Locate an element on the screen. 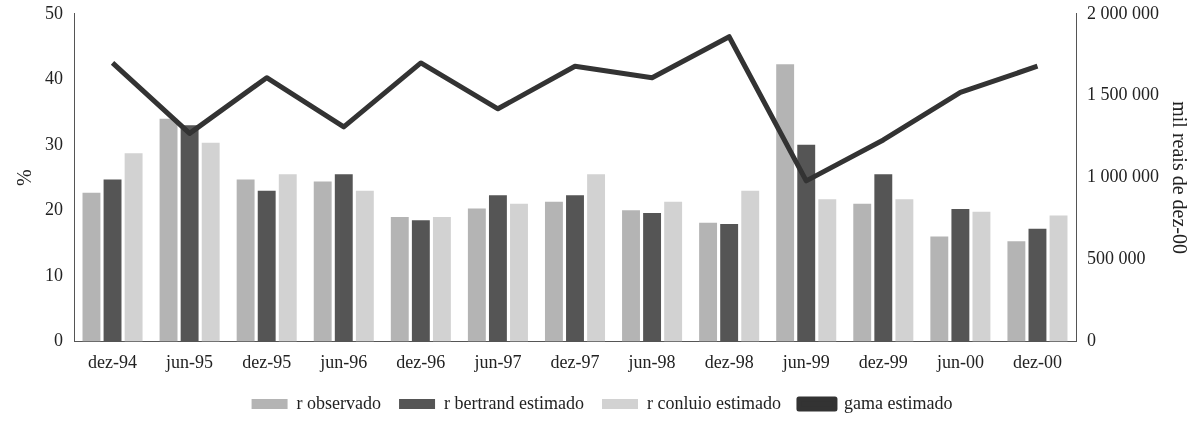 Image resolution: width=1204 pixels, height=428 pixels. y2-tick-label: 0 is located at coordinates (1091, 340).